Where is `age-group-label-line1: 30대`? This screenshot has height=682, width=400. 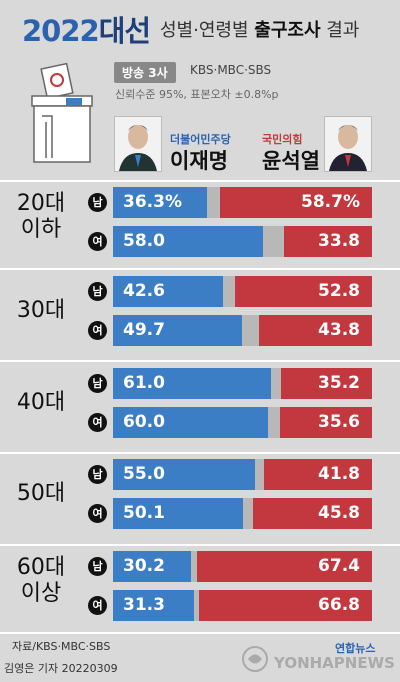
age-group-label-line1: 30대 is located at coordinates (41, 310).